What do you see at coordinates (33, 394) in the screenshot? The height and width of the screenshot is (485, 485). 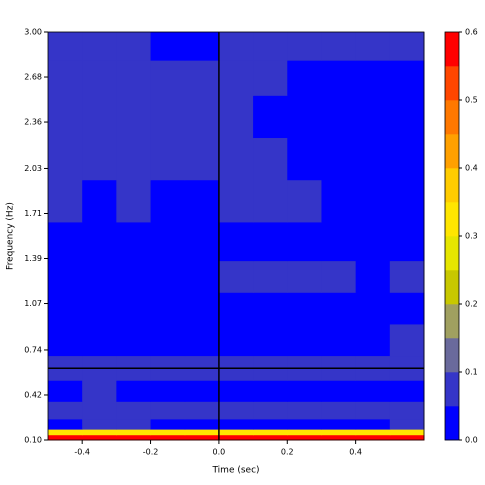 I see `y-tick-label: 0.42` at bounding box center [33, 394].